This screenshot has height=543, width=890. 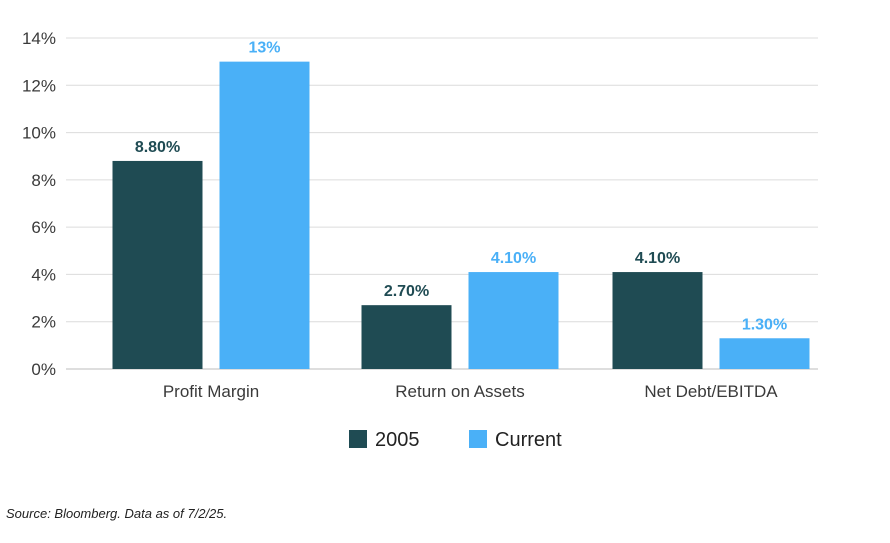 I want to click on legend-label: 2005, so click(x=397, y=440).